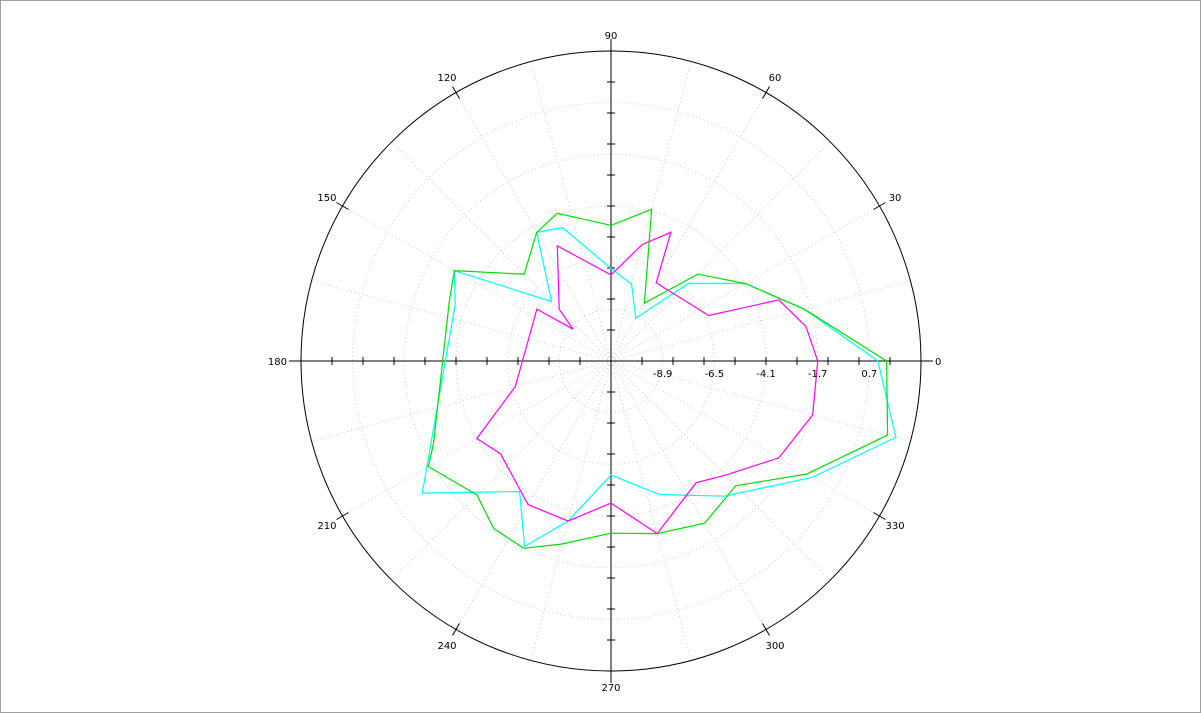  I want to click on angle-label: 240, so click(446, 646).